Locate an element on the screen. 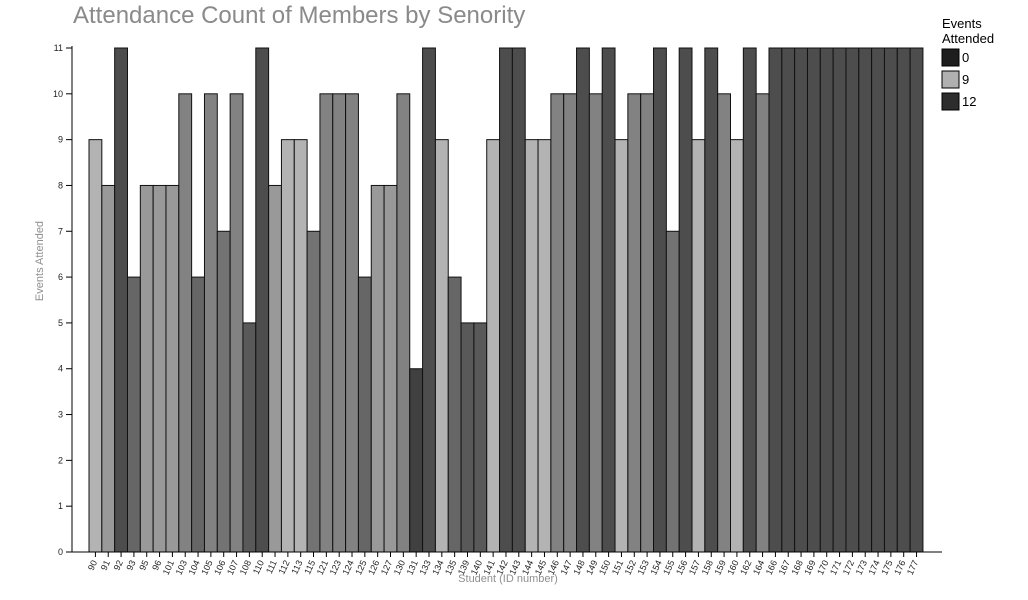 This screenshot has height=600, width=1028. x-tick-label: 134 is located at coordinates (437, 568).